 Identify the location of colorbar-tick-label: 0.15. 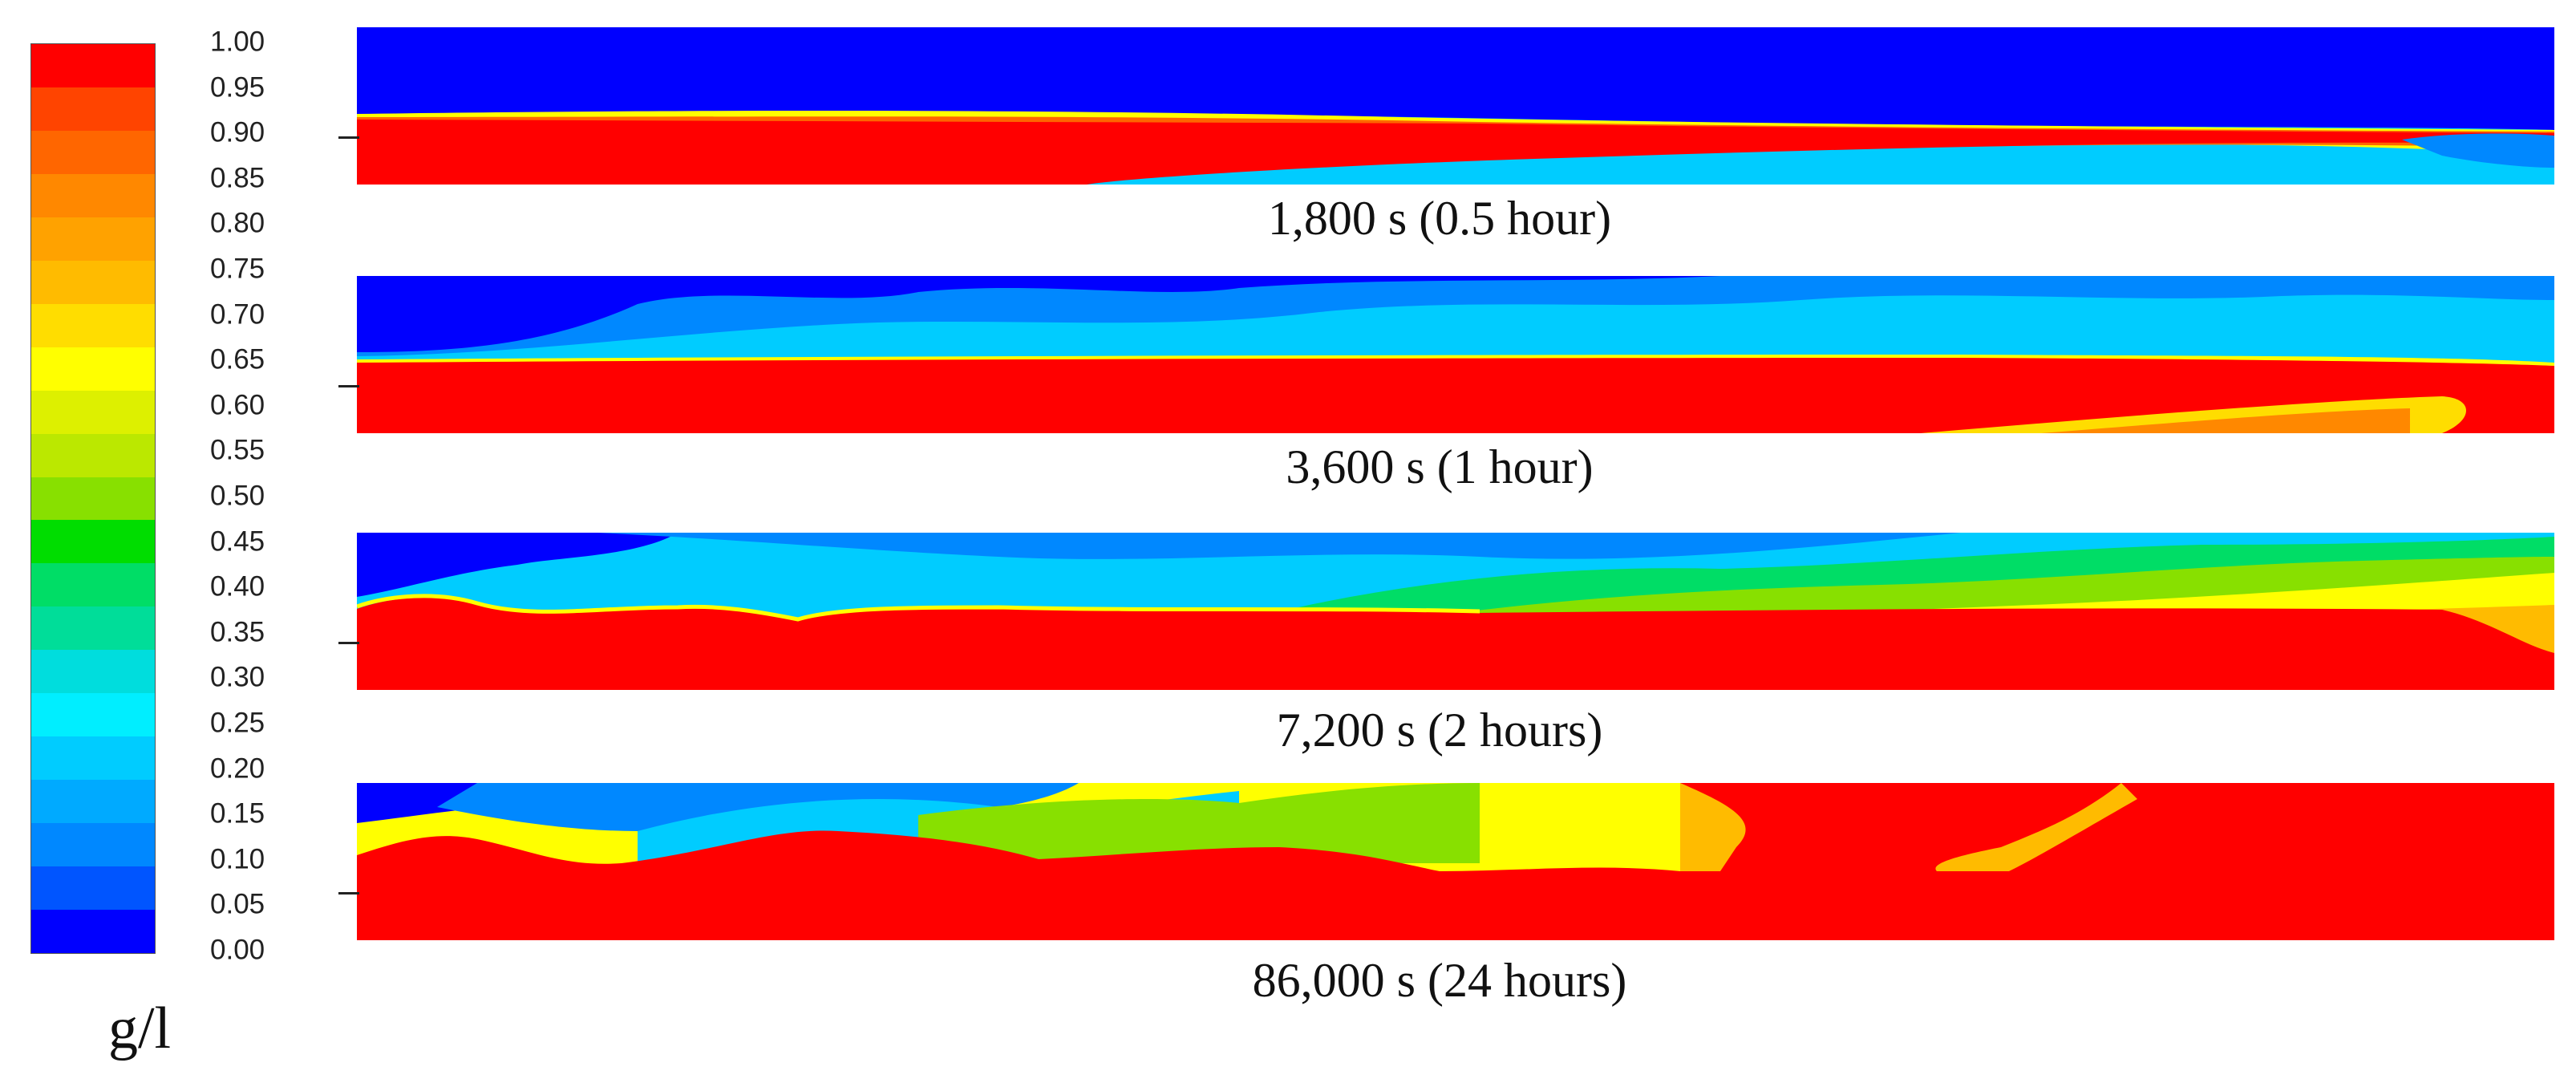
(238, 814).